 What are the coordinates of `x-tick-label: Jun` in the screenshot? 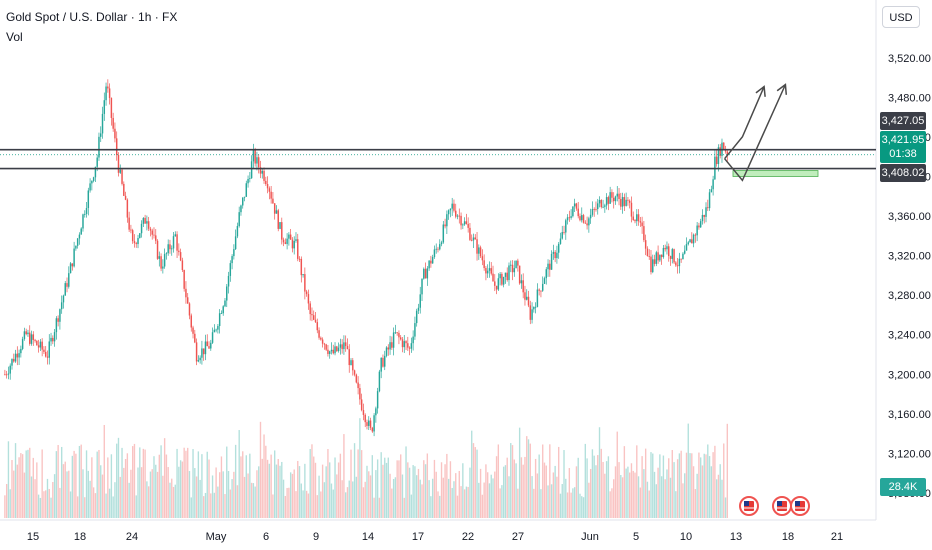 It's located at (590, 537).